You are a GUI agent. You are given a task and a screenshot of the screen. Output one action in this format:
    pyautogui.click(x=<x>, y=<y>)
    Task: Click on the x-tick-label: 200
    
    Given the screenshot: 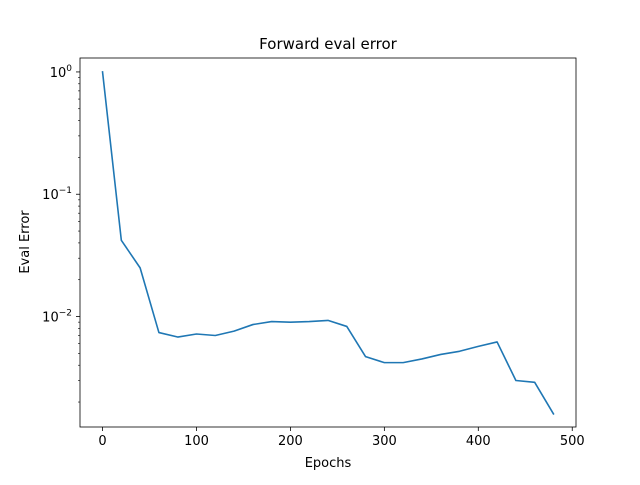 What is the action you would take?
    pyautogui.click(x=290, y=441)
    